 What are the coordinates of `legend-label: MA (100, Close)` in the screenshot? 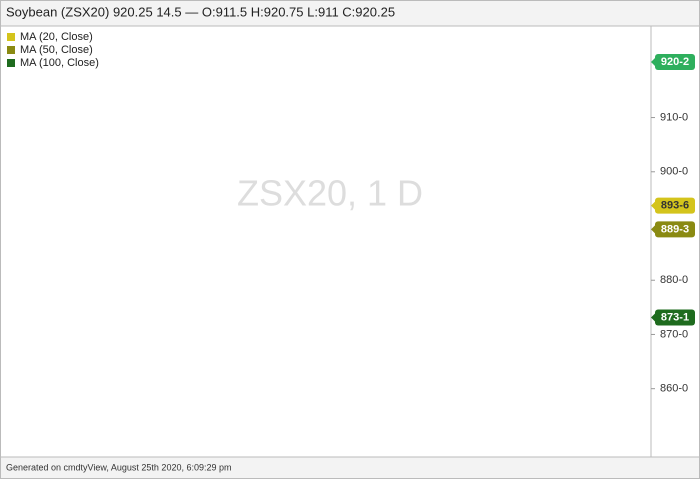 It's located at (59, 63).